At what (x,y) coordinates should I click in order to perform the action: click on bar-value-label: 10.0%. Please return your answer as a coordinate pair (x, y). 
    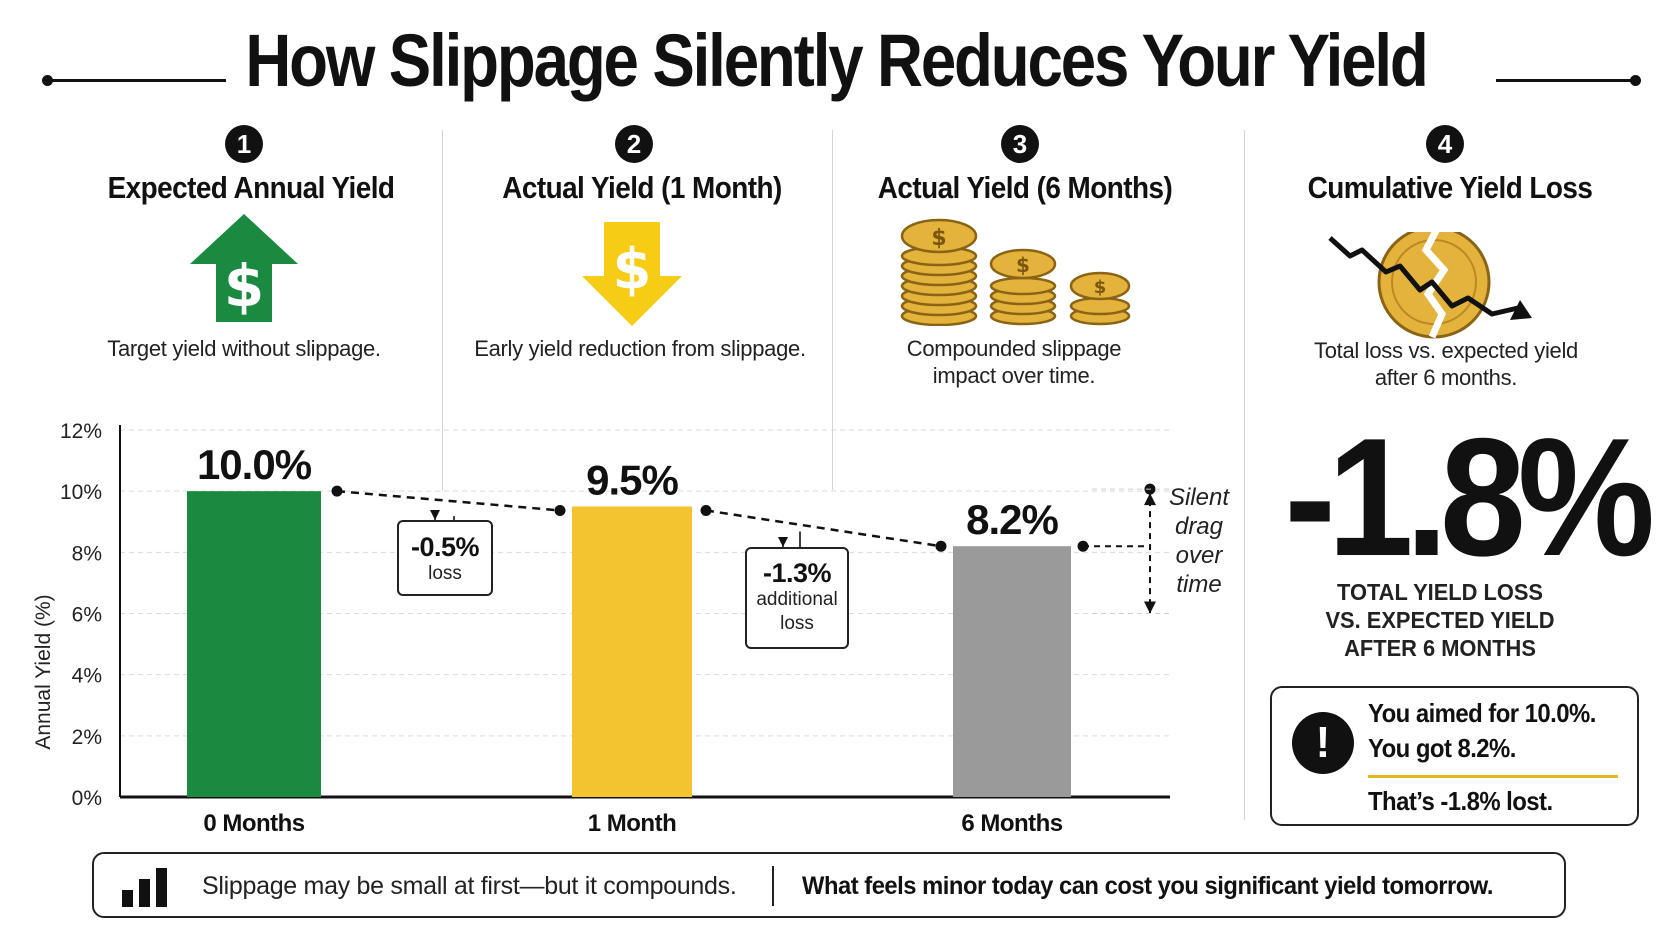
    Looking at the image, I should click on (254, 464).